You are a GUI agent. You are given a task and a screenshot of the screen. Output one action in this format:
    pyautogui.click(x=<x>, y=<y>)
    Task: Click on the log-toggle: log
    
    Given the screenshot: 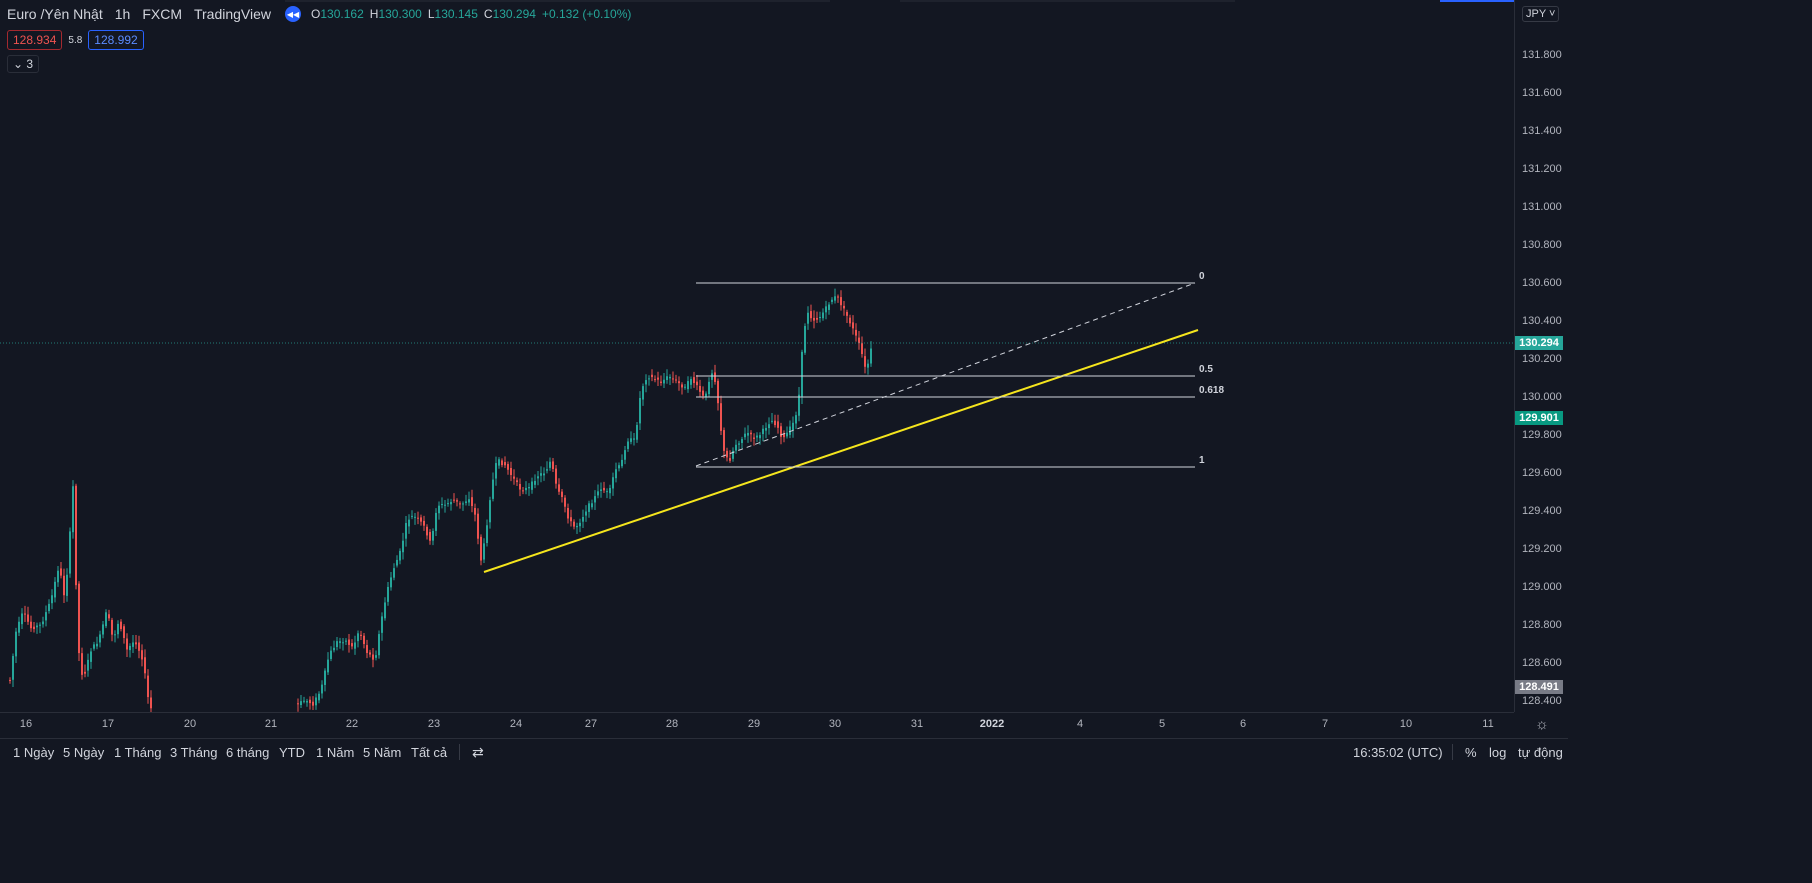 What is the action you would take?
    pyautogui.click(x=1498, y=752)
    